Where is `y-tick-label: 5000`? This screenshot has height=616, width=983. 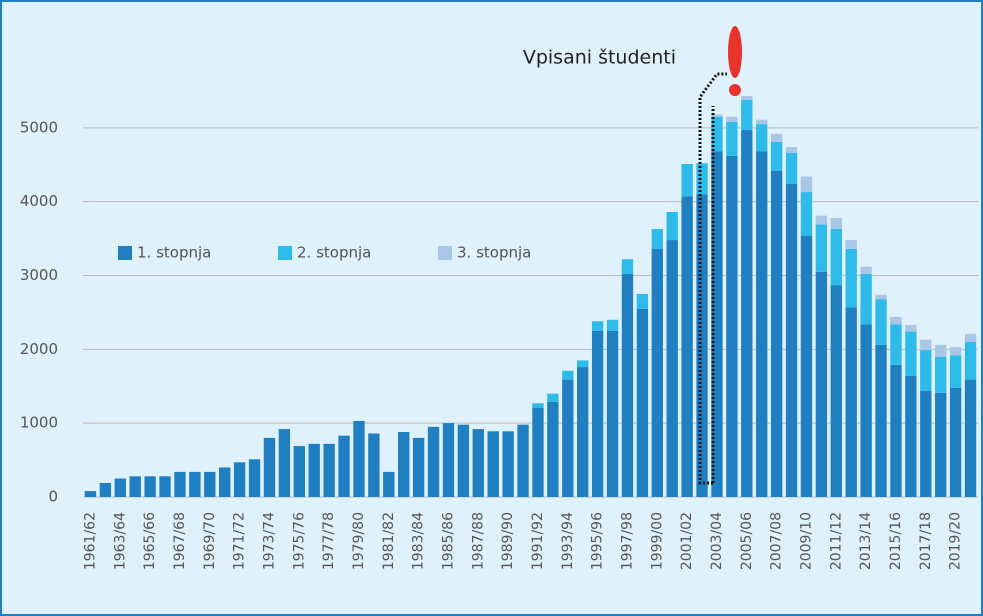
y-tick-label: 5000 is located at coordinates (39, 127).